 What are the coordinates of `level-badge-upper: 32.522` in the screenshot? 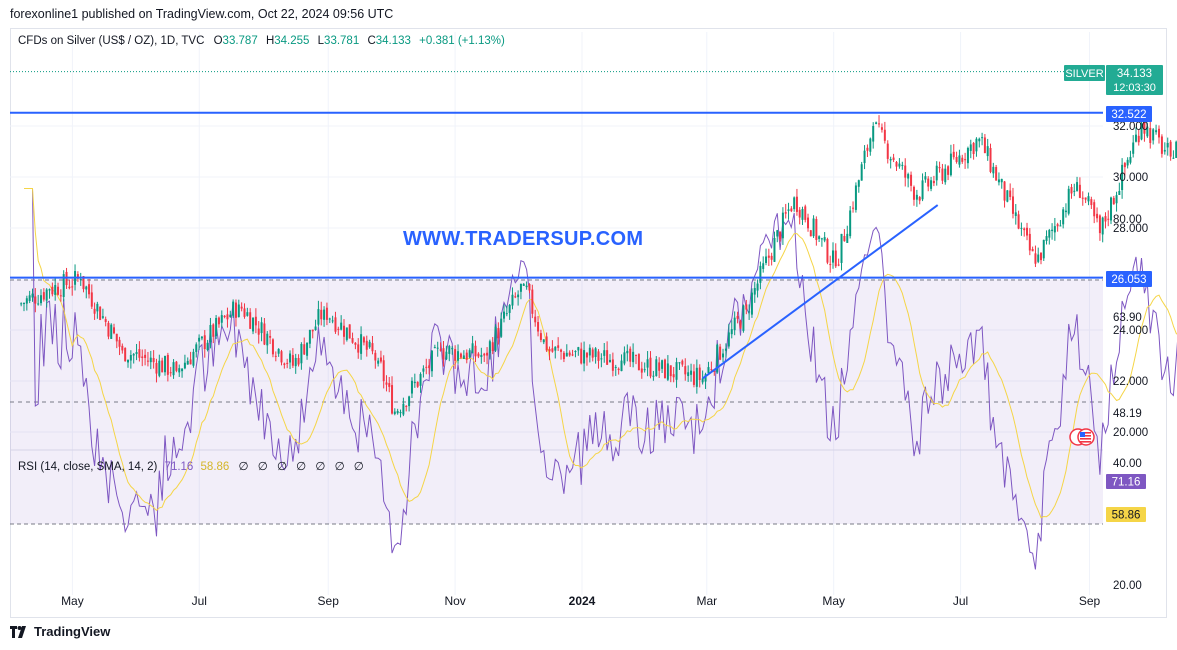 It's located at (1129, 114).